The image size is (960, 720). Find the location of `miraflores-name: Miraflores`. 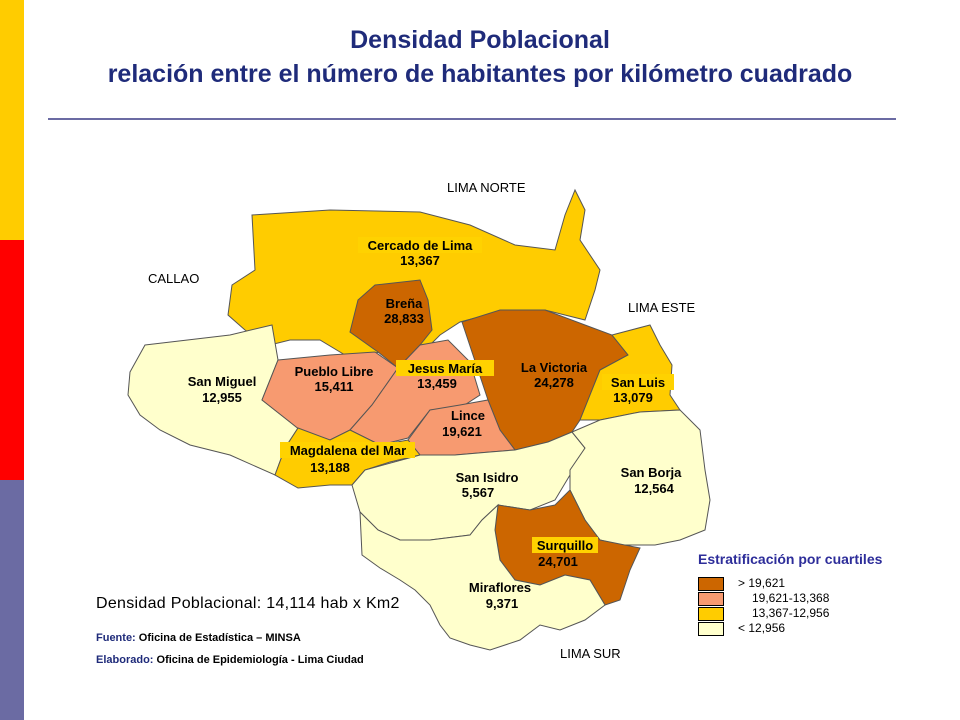

miraflores-name: Miraflores is located at coordinates (500, 587).